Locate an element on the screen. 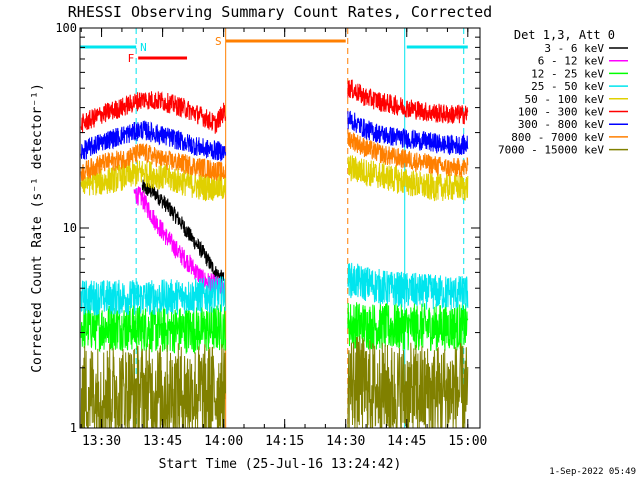 The image size is (640, 480). y-tick-label: 1 is located at coordinates (73, 428).